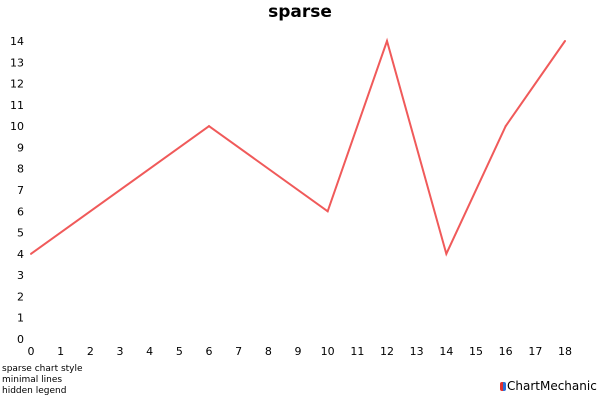  Describe the element at coordinates (20, 296) in the screenshot. I see `y-tick-label: 2` at that location.